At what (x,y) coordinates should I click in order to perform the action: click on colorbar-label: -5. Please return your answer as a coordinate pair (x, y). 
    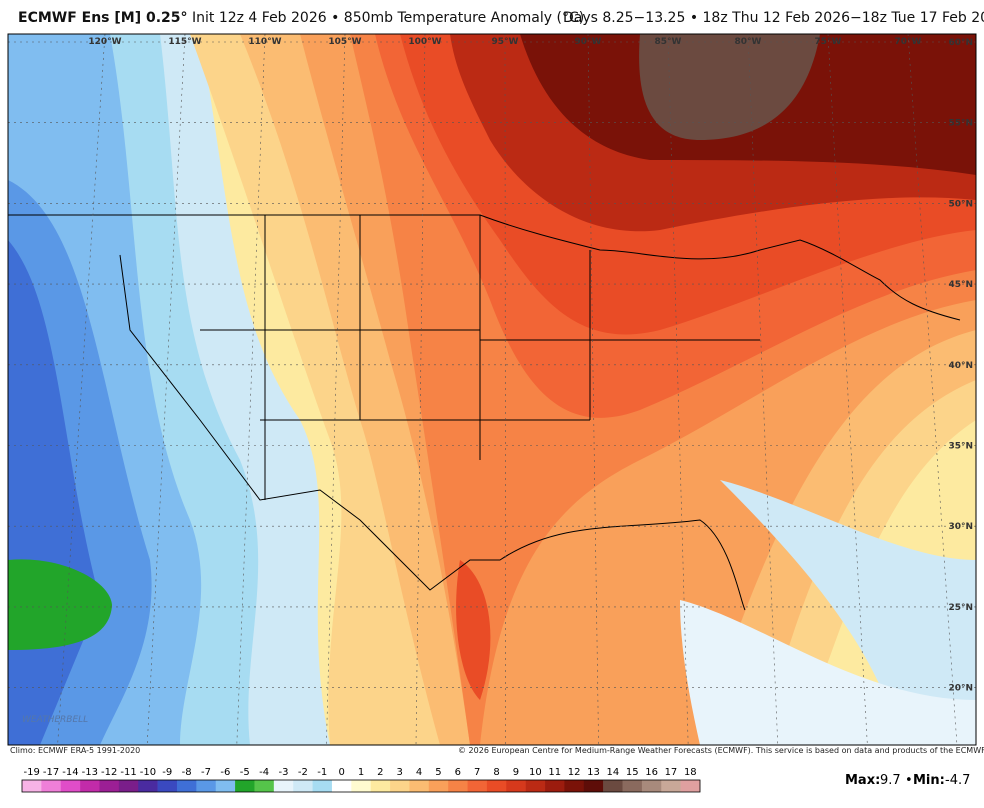
    Looking at the image, I should click on (245, 772).